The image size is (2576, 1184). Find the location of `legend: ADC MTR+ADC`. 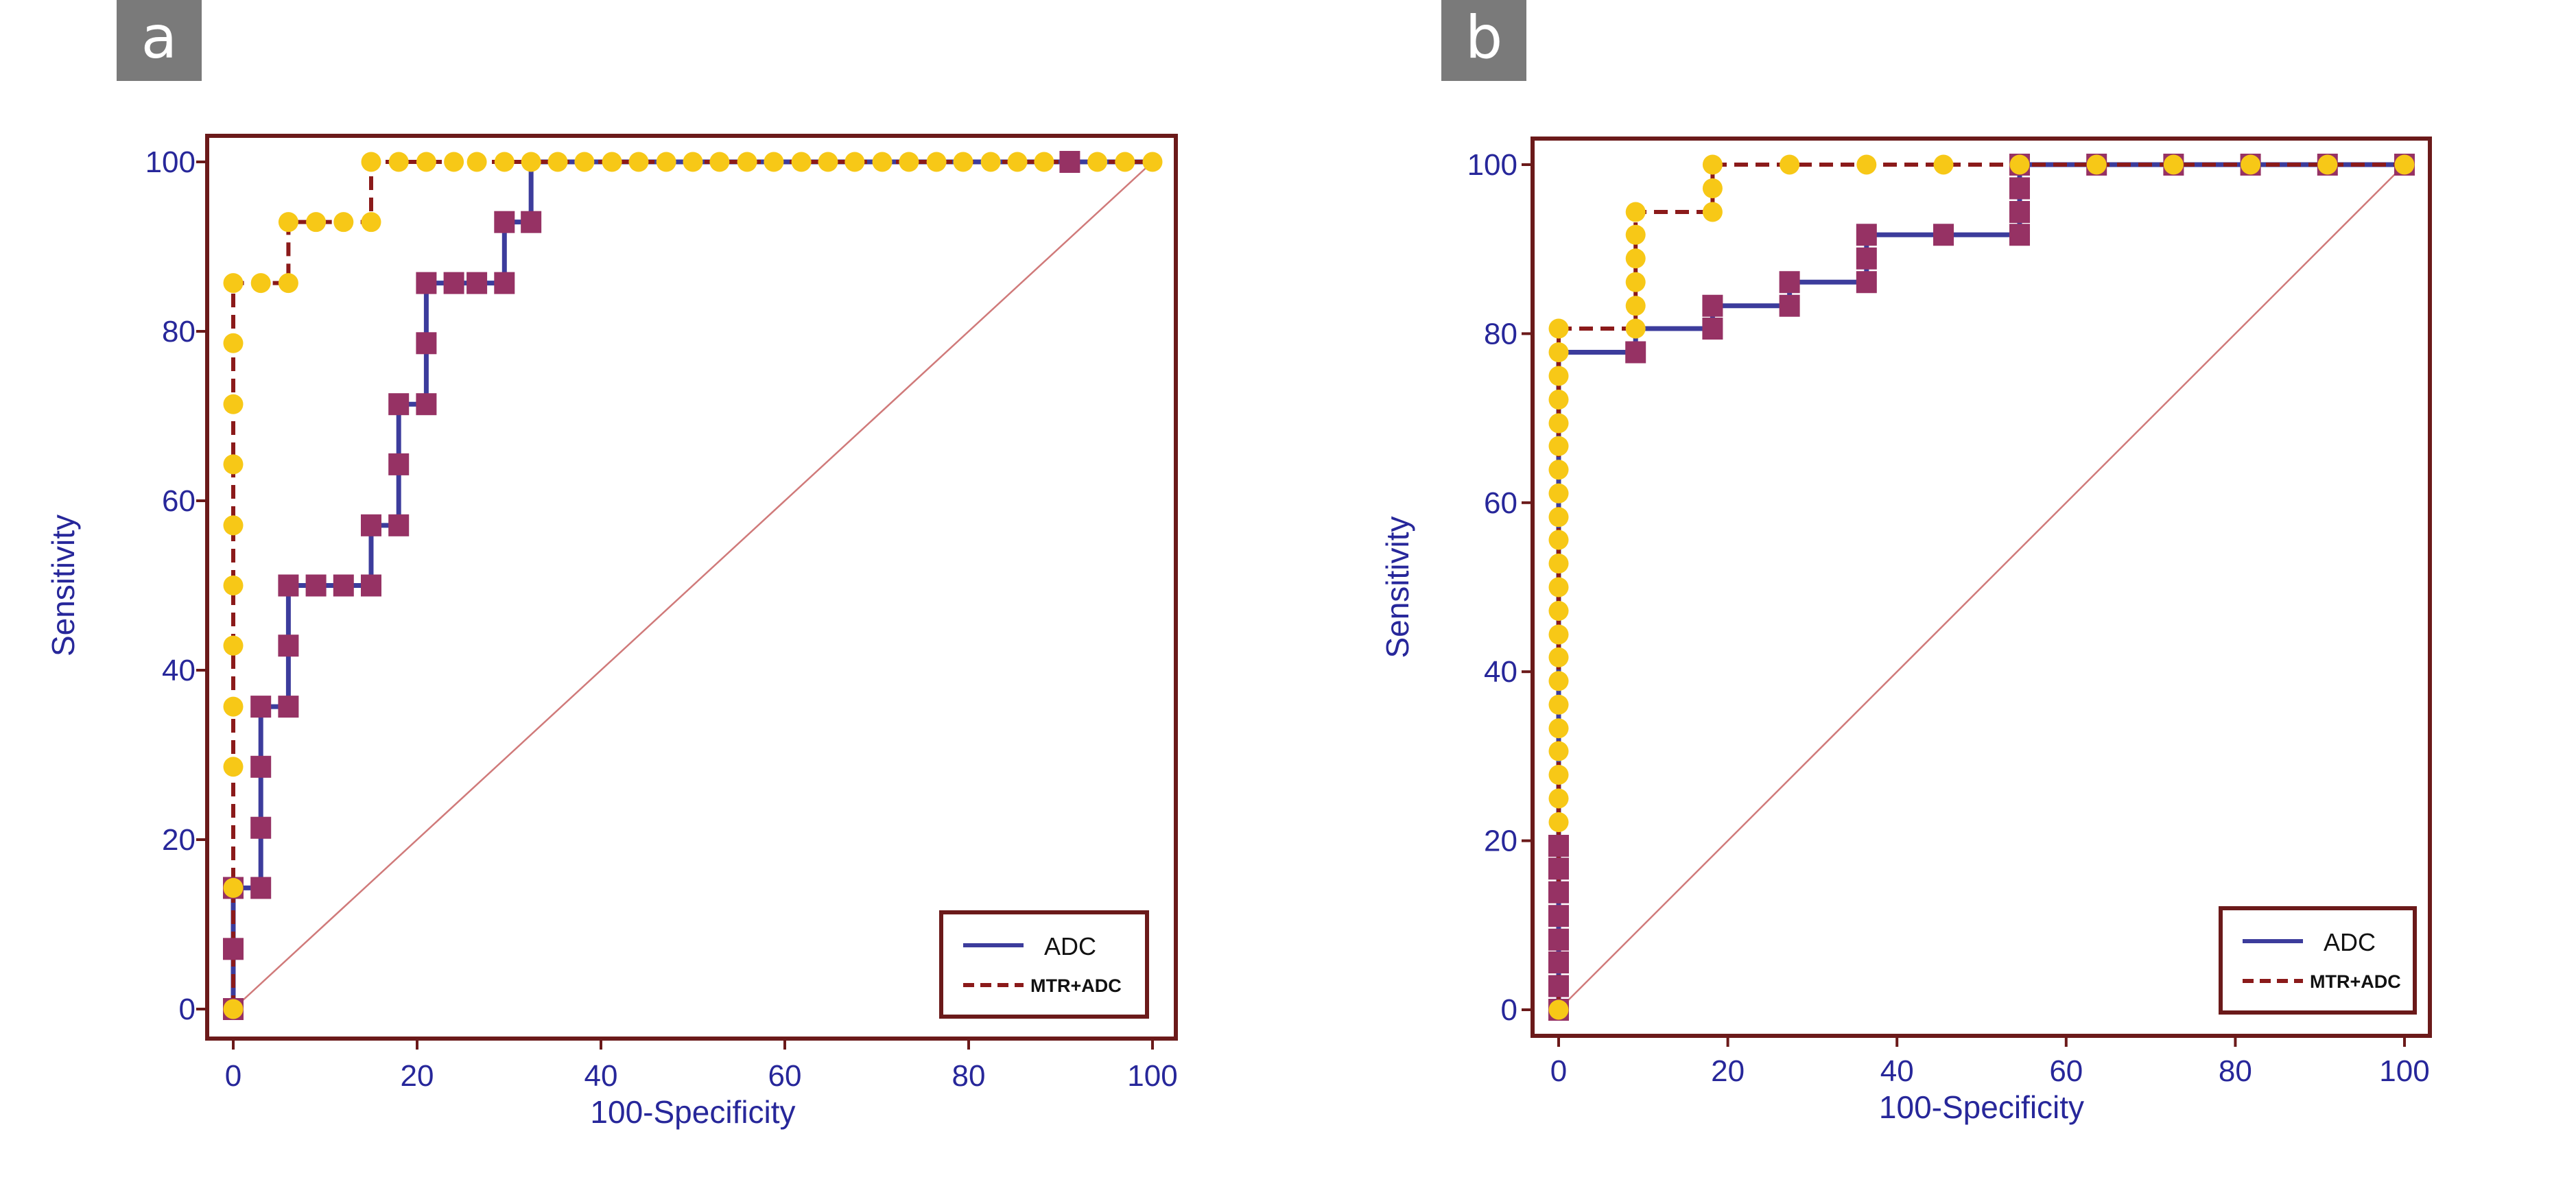

legend: ADC MTR+ADC is located at coordinates (1044, 964).